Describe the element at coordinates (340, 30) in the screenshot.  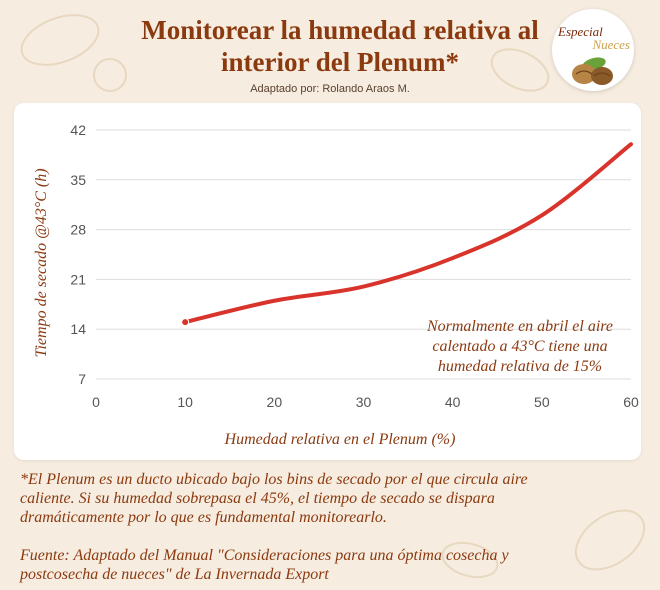
I see `title-line-1: Monitorear la humedad relativa al` at that location.